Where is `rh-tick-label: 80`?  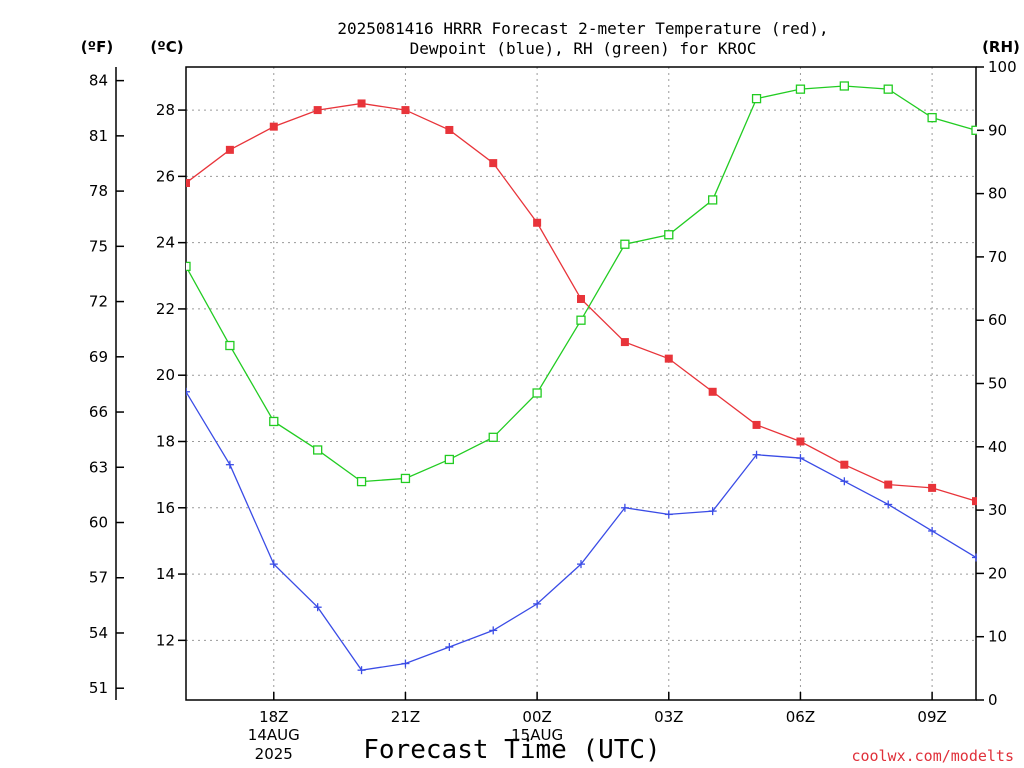
rh-tick-label: 80 is located at coordinates (997, 194).